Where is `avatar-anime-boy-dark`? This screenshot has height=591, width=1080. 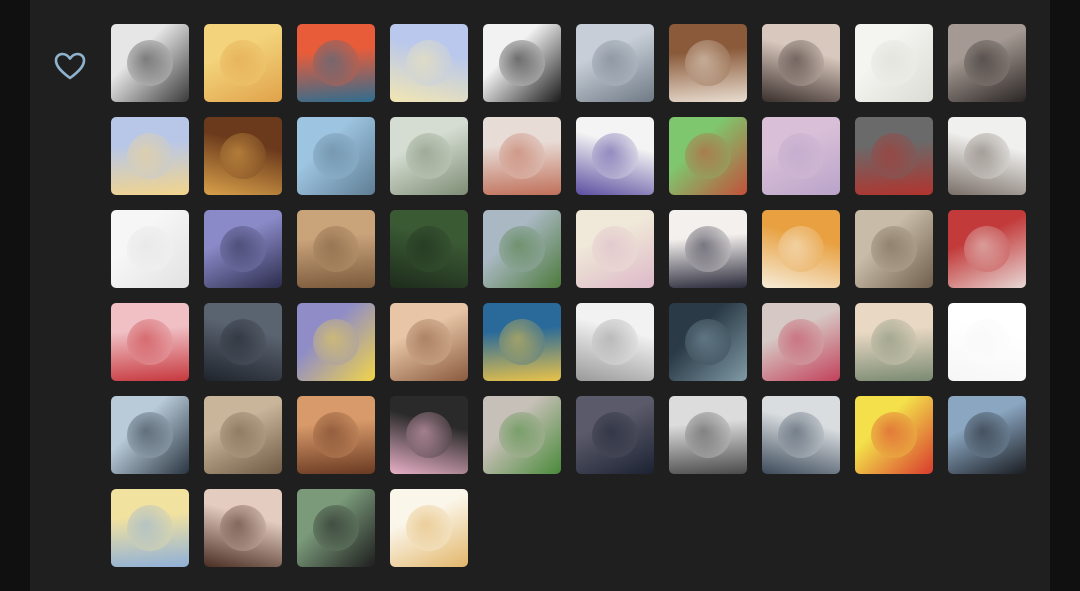 avatar-anime-boy-dark is located at coordinates (708, 342).